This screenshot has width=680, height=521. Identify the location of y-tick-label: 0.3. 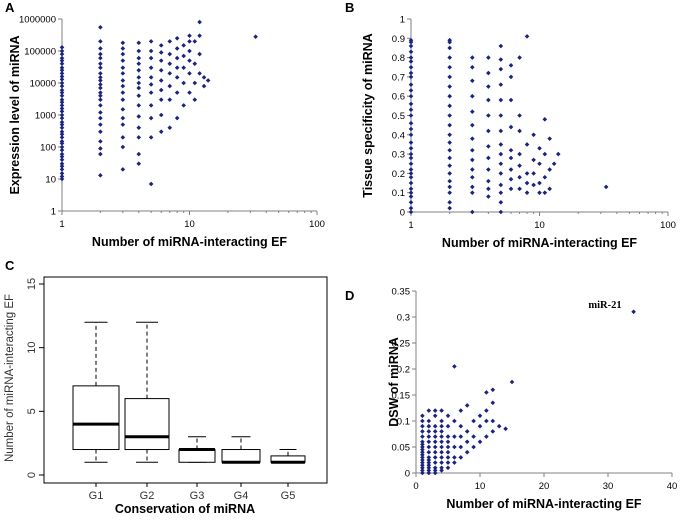
(398, 155).